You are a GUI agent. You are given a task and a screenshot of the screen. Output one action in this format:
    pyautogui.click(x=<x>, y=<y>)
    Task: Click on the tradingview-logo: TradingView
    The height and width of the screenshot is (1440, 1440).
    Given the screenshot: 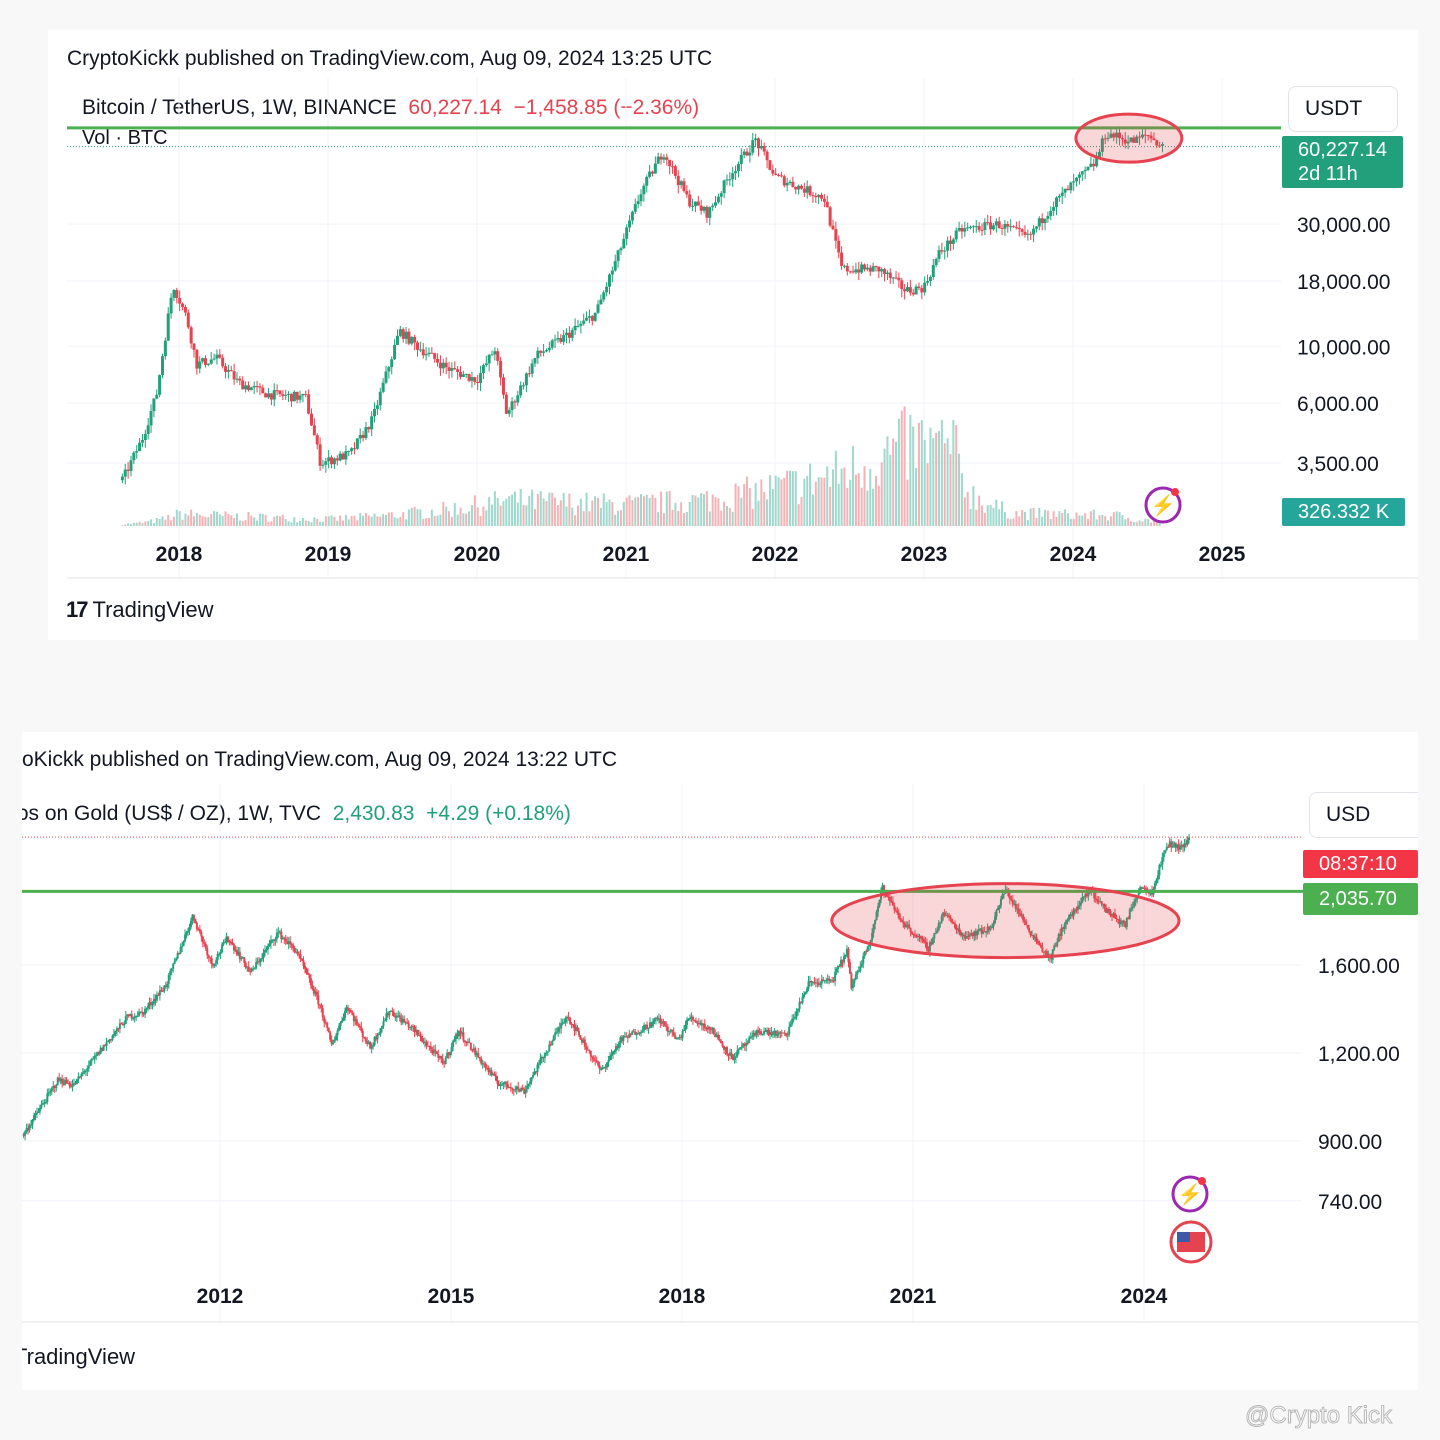 What is the action you would take?
    pyautogui.click(x=78, y=1357)
    